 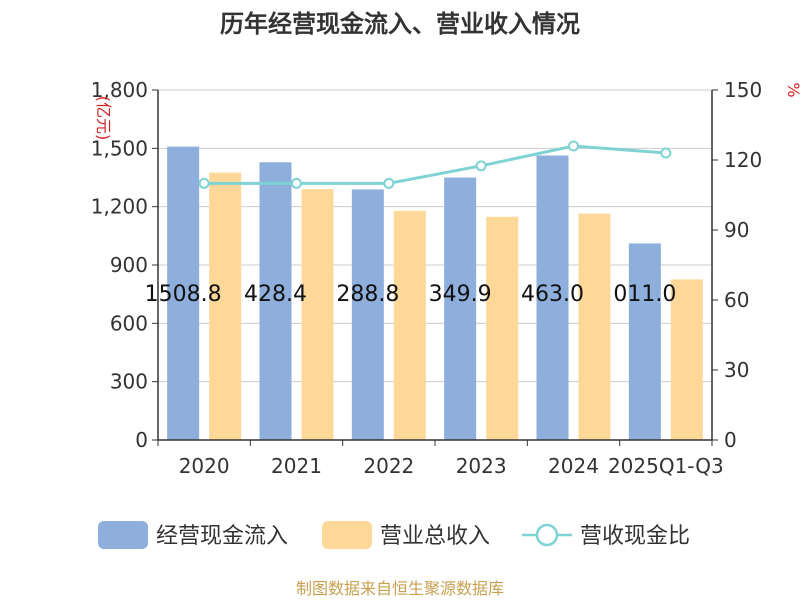 What do you see at coordinates (547, 535) in the screenshot?
I see `legend-marker` at bounding box center [547, 535].